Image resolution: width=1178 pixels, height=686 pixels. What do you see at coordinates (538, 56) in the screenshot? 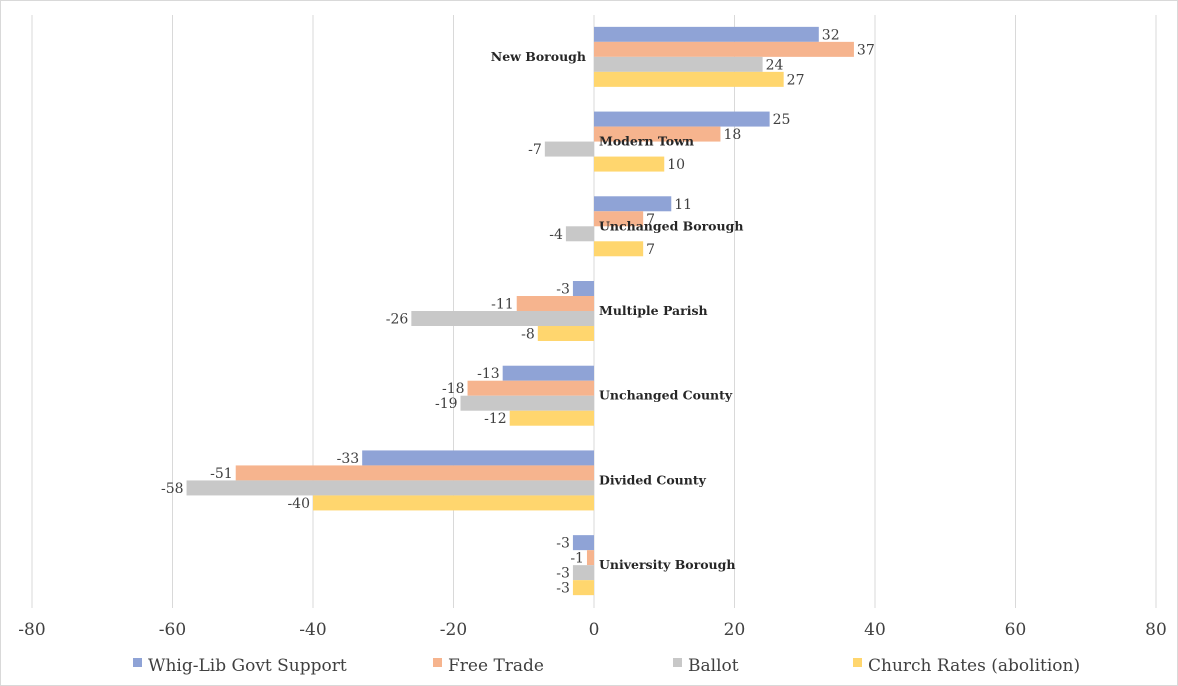
I see `category-label: New Borough` at bounding box center [538, 56].